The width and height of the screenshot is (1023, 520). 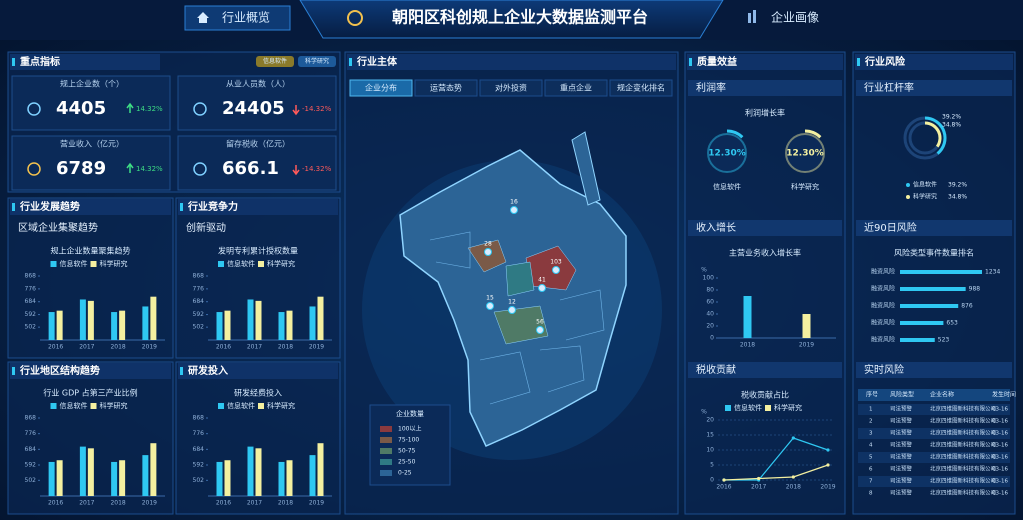 I want to click on tab-label: 企业分布, so click(x=381, y=88).